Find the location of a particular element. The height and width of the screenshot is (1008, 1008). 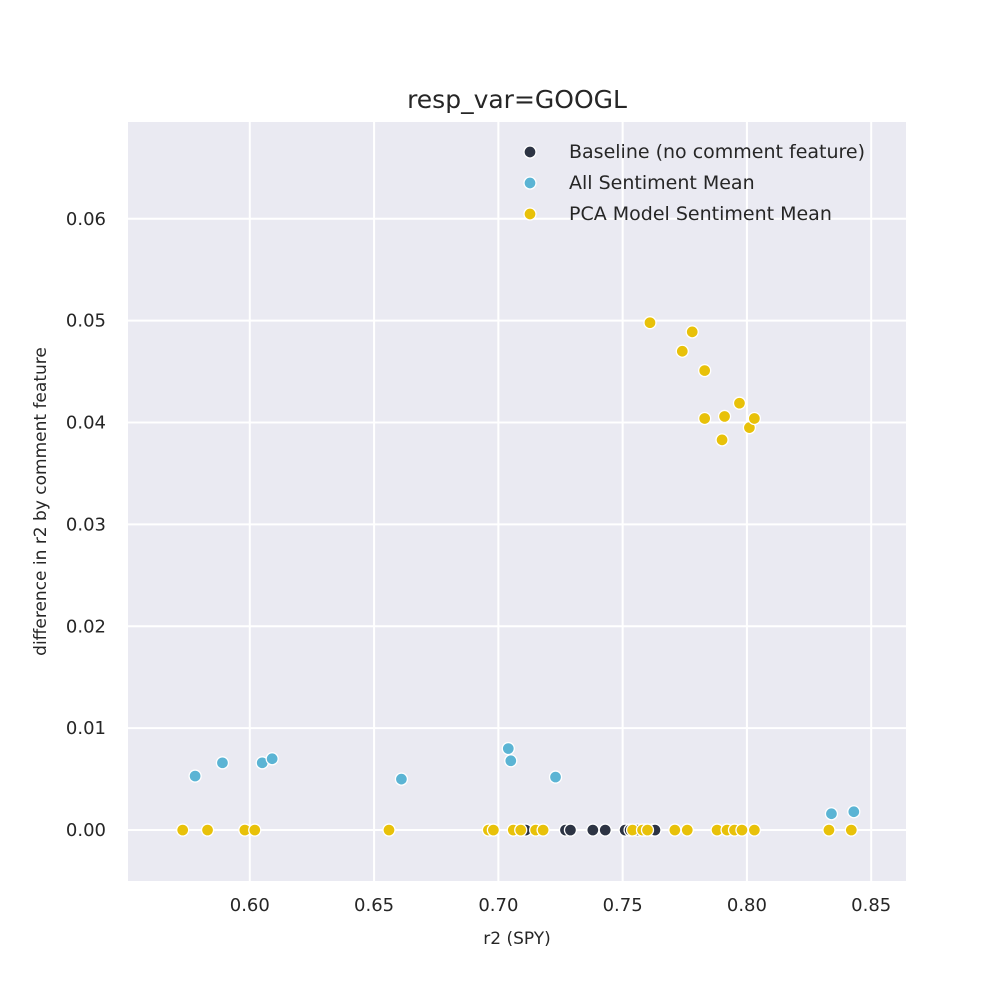

x-tick-label: 0.80 is located at coordinates (747, 905).